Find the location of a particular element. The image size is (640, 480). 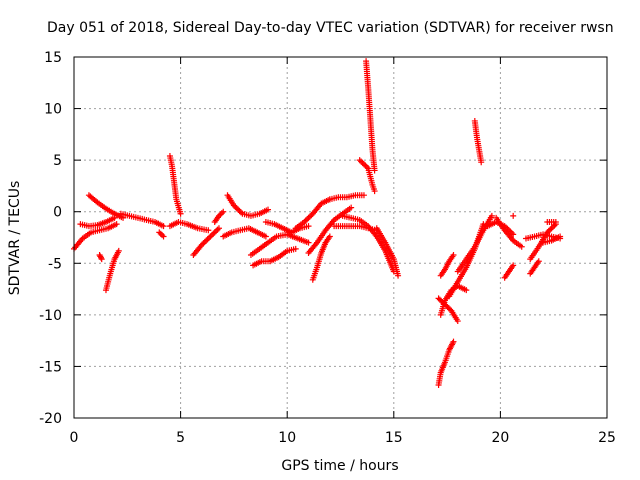

series-aa is located at coordinates (448, 310).